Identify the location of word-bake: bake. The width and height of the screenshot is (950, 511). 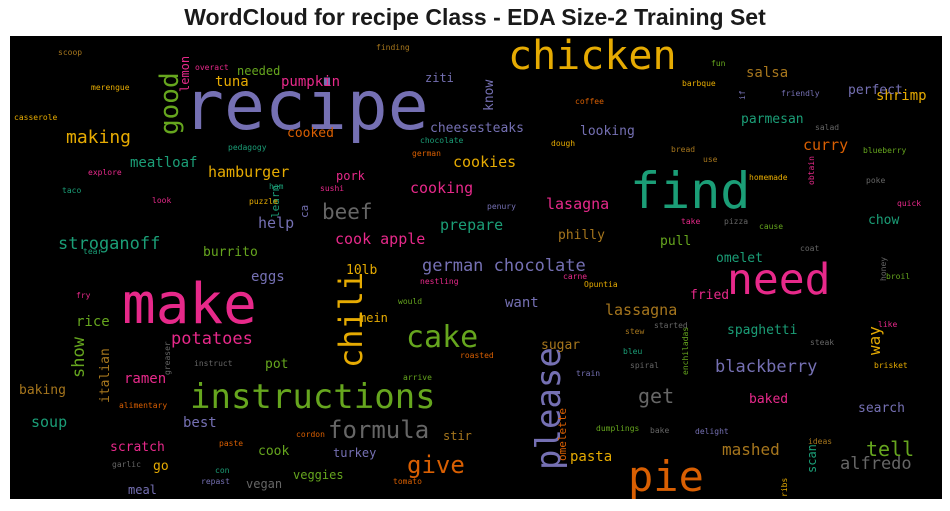
(660, 430).